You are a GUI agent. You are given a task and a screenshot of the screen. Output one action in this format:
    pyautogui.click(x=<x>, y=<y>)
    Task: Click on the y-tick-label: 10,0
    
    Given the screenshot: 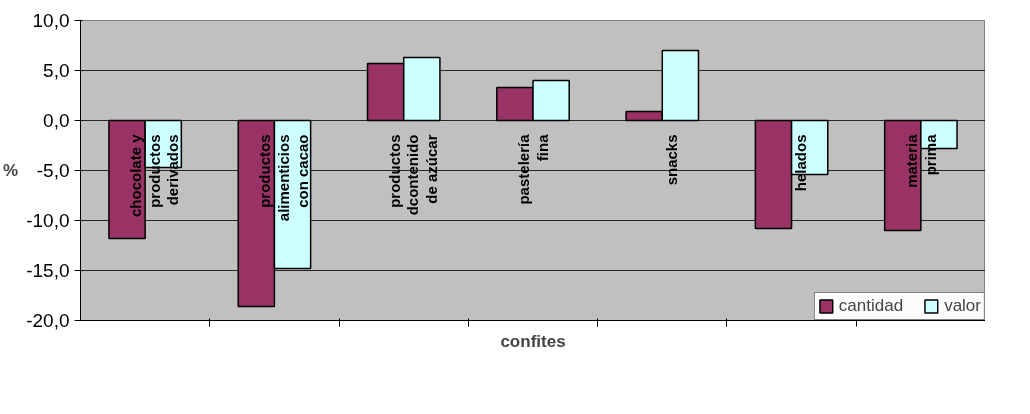 What is the action you would take?
    pyautogui.click(x=51, y=20)
    